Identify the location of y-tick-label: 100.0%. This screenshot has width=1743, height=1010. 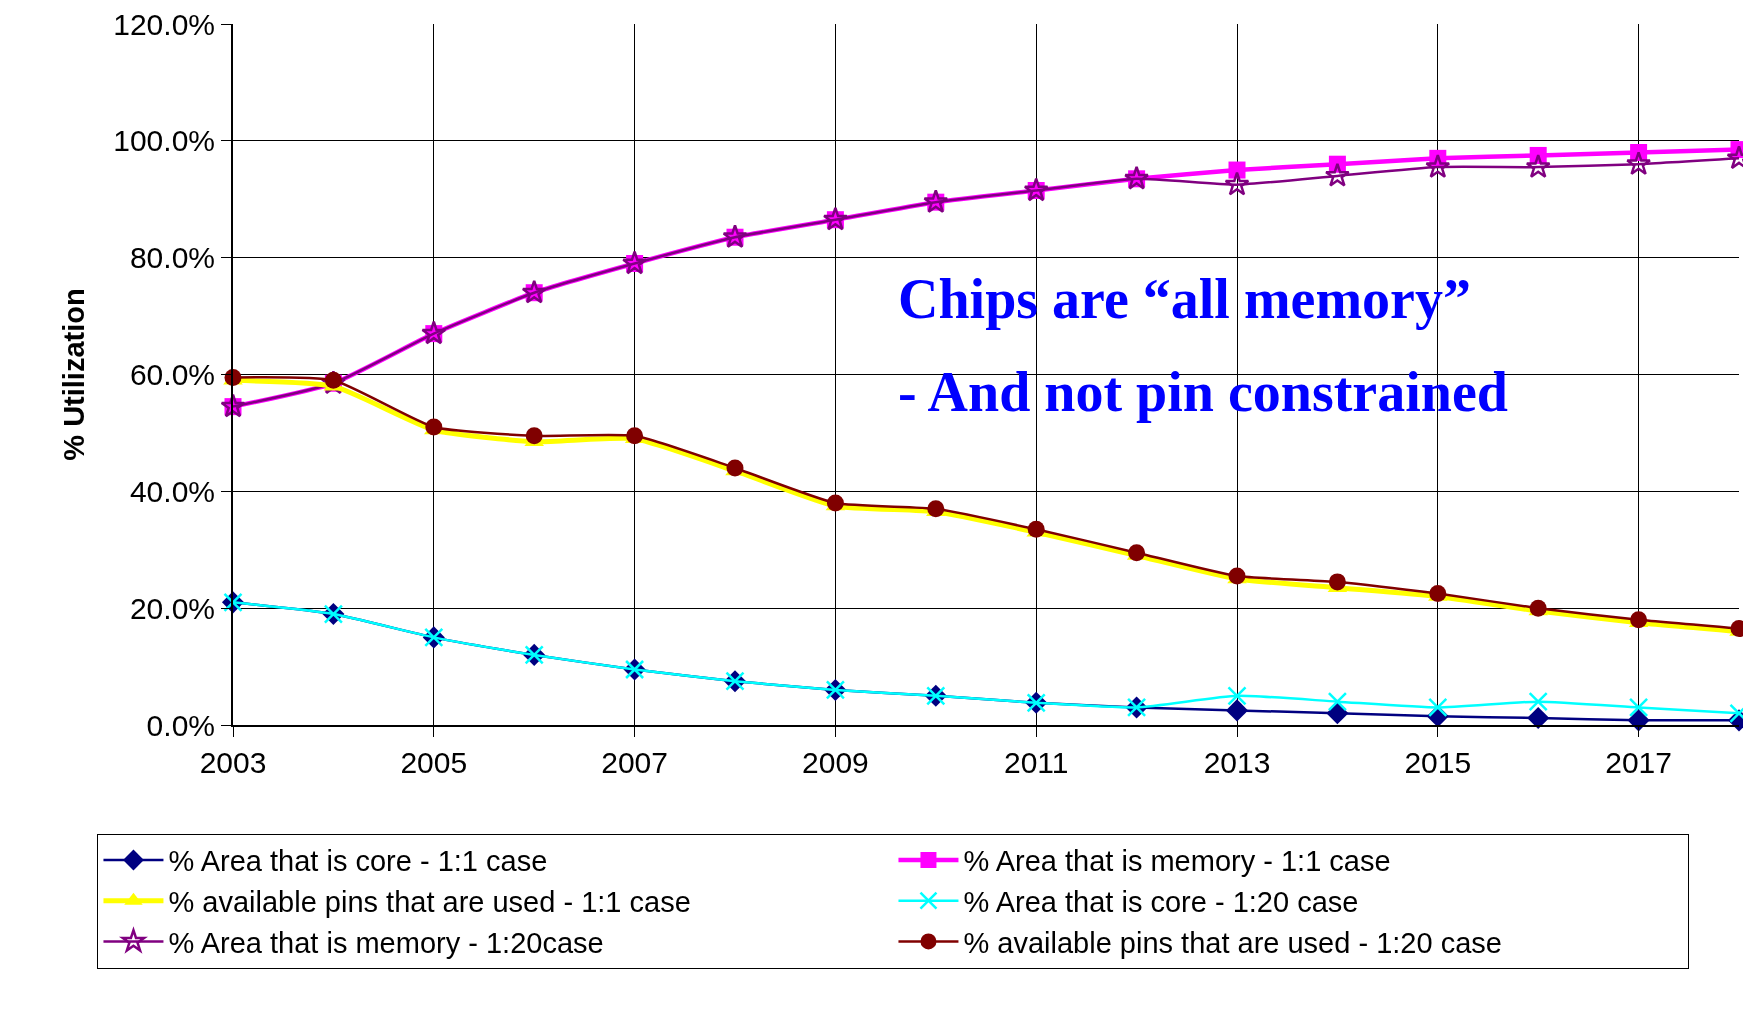
(164, 141).